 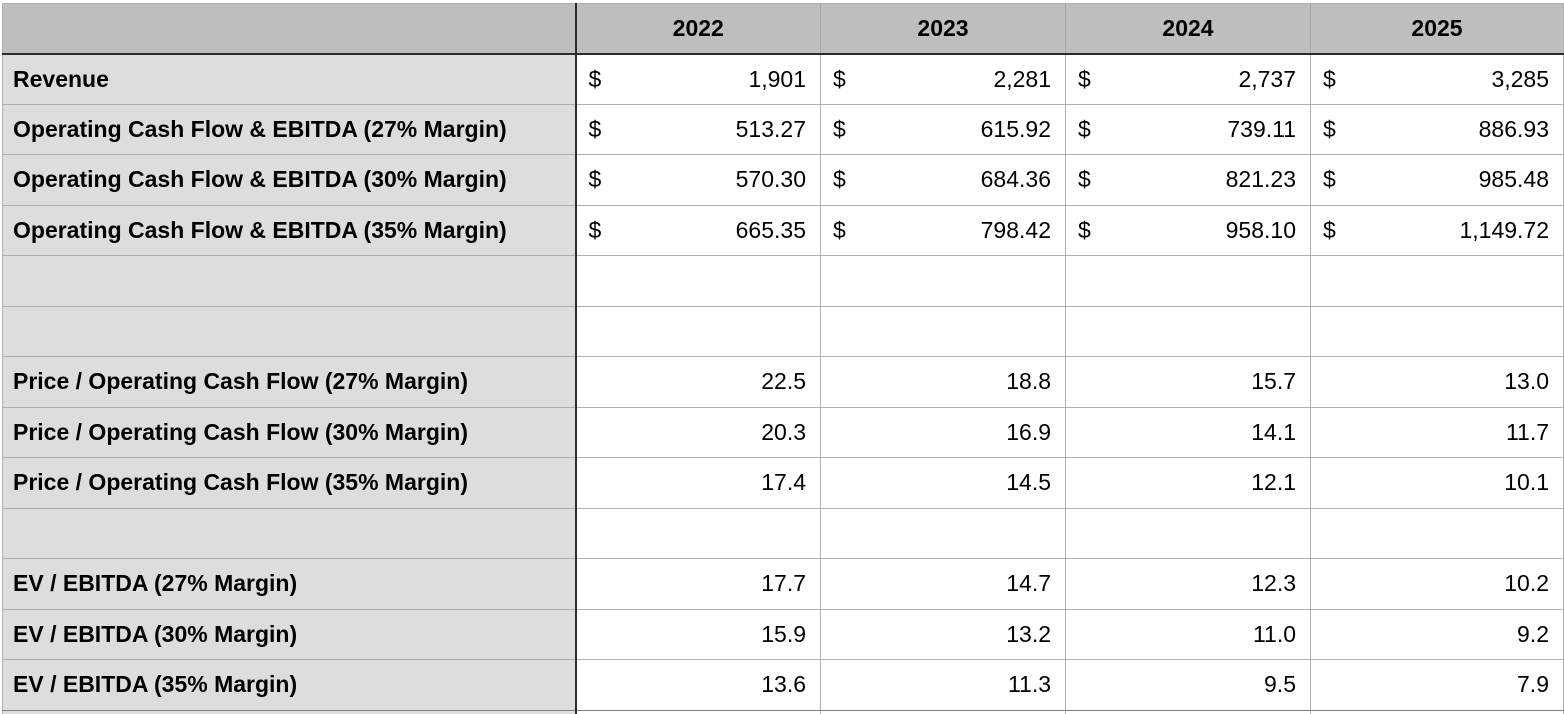 What do you see at coordinates (783, 381) in the screenshot?
I see `cell-value: 22.5` at bounding box center [783, 381].